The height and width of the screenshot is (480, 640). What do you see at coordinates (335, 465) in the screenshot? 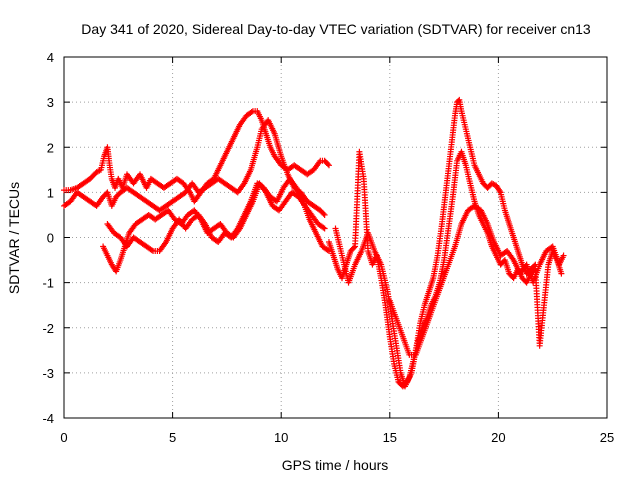
I see `x-axis-label: GPS time / hours` at bounding box center [335, 465].